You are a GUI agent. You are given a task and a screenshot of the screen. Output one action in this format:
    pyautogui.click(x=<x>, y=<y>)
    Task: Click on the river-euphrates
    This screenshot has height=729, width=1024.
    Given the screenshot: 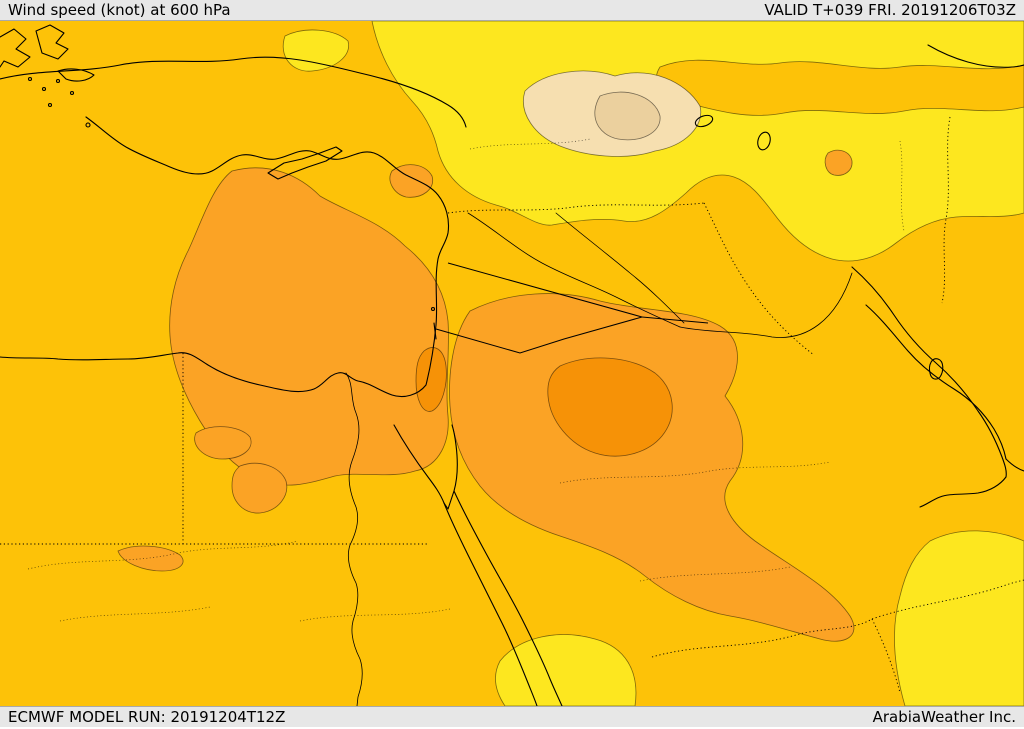 What is the action you would take?
    pyautogui.click(x=574, y=270)
    